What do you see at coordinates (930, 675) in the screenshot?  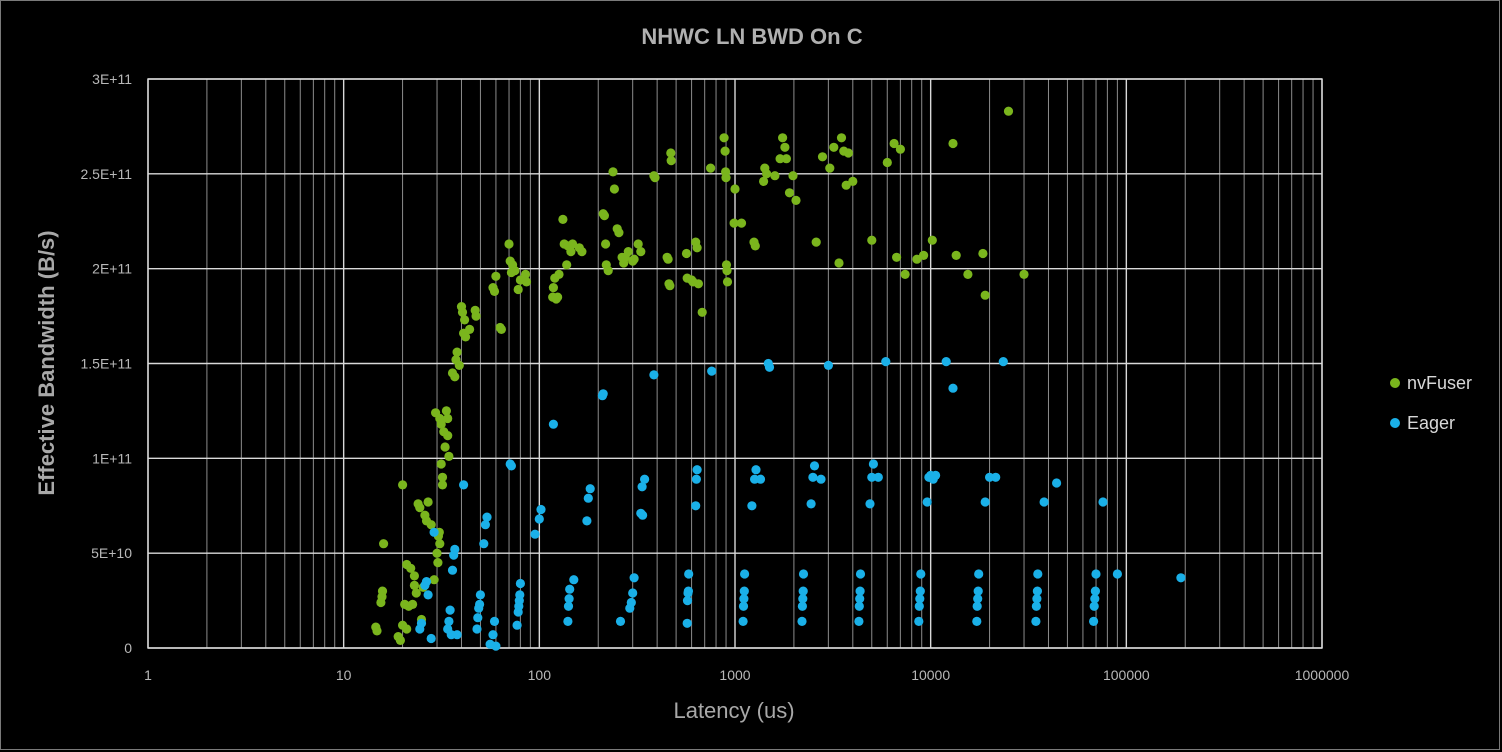 I see `x-tick-label: 10000` at bounding box center [930, 675].